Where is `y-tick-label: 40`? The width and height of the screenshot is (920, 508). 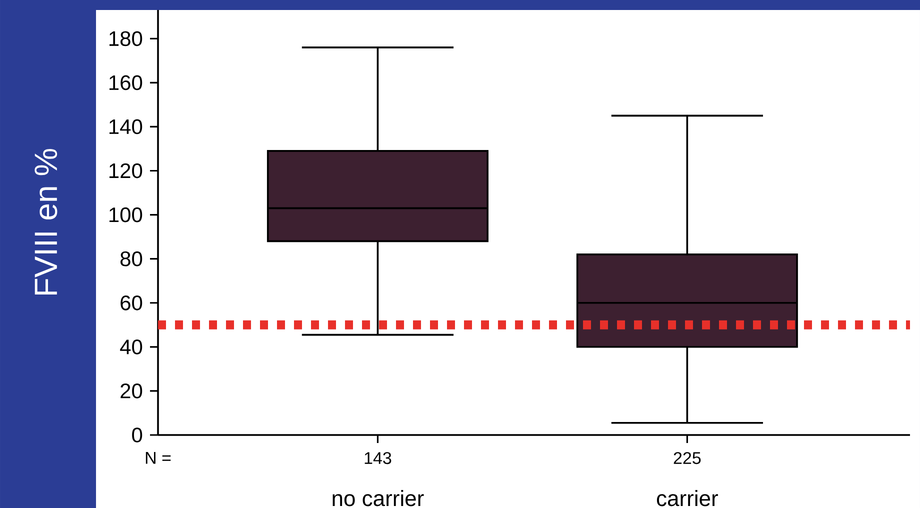
y-tick-label: 40 is located at coordinates (131, 346).